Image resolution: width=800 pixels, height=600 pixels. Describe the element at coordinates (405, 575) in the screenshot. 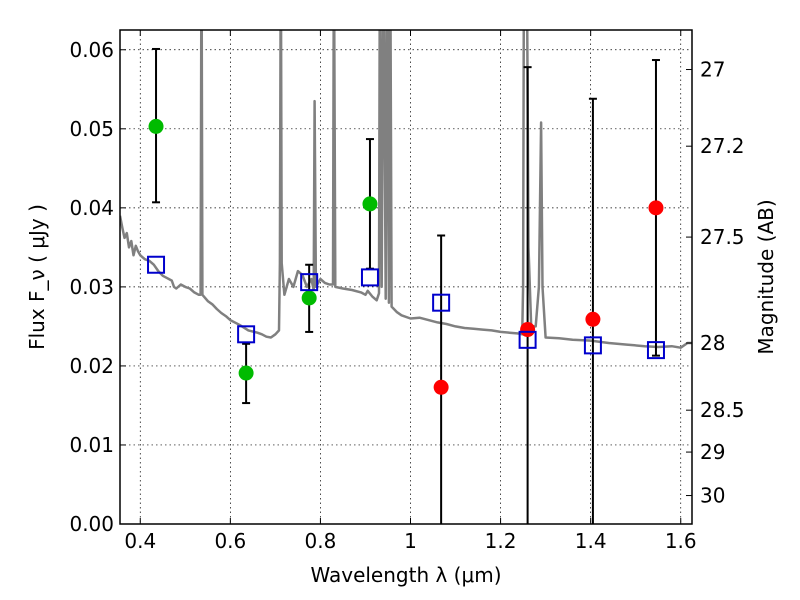

I see `x-axis-label: Wavelength λ (μm)` at that location.